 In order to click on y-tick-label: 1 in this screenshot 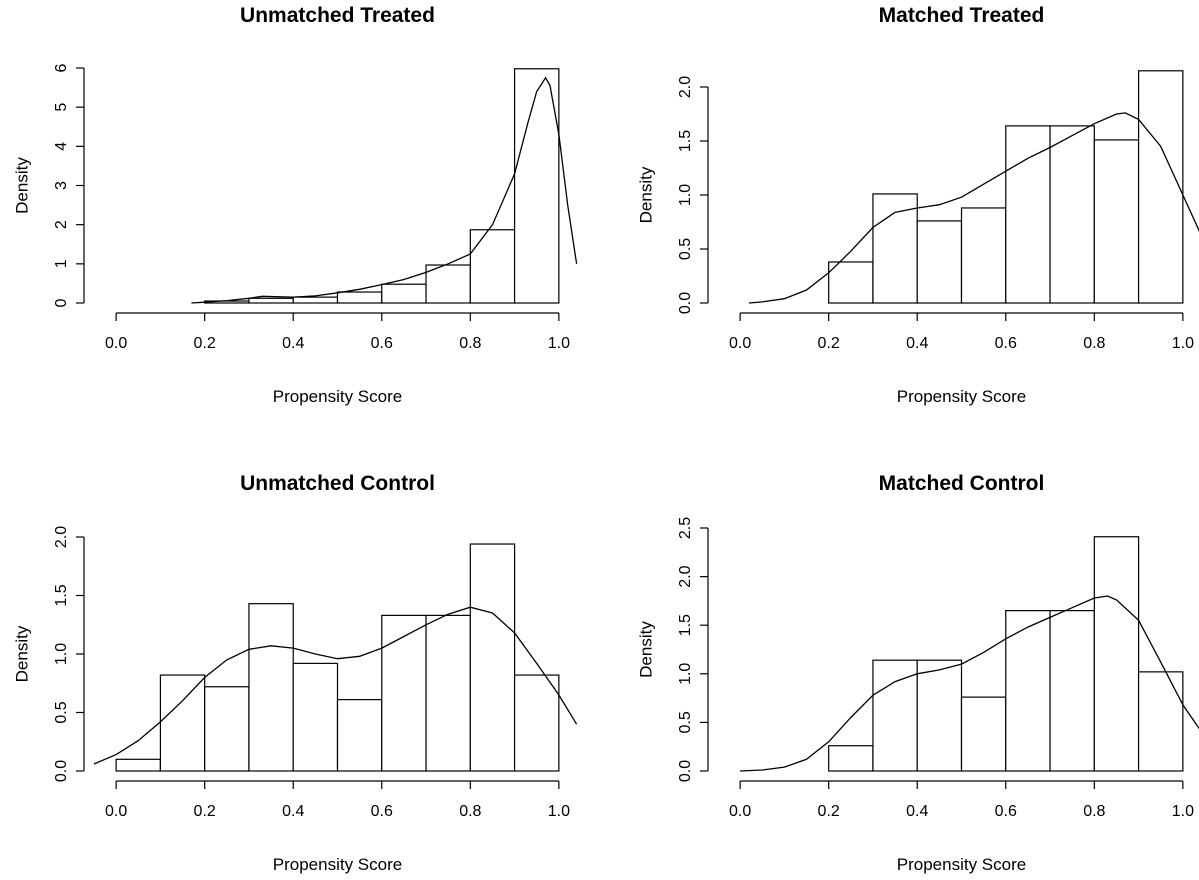, I will do `click(61, 263)`.